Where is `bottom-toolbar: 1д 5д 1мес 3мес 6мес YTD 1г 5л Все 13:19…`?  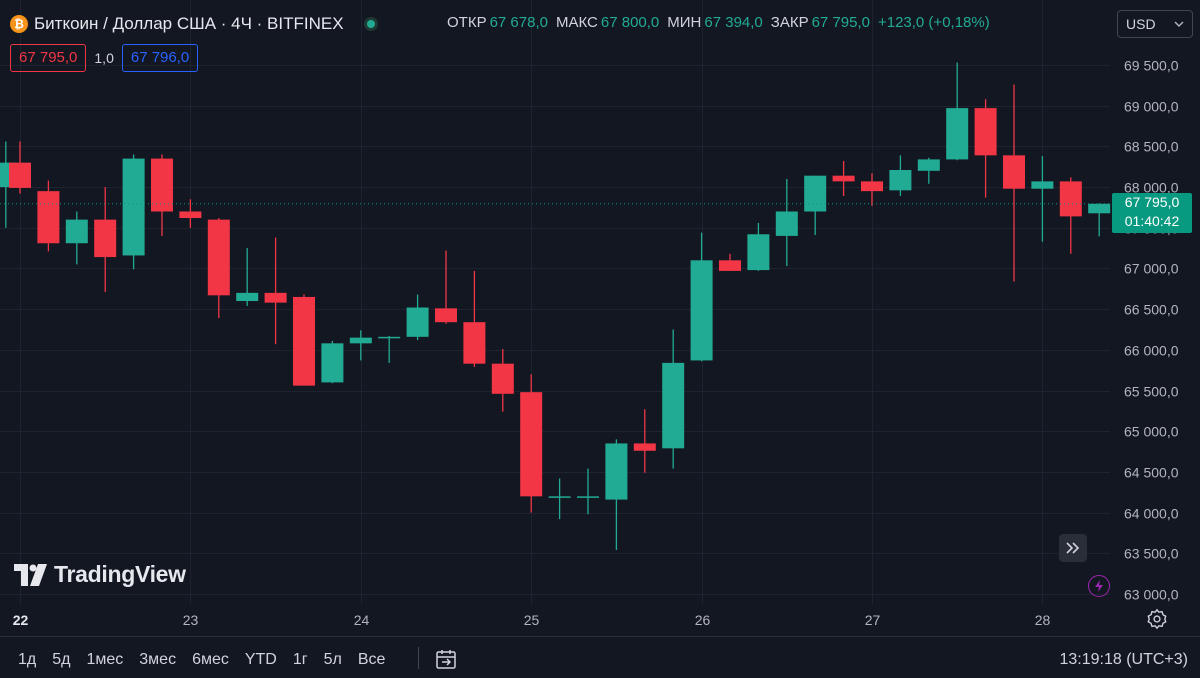 bottom-toolbar: 1д 5д 1мес 3мес 6мес YTD 1г 5л Все 13:19… is located at coordinates (600, 657).